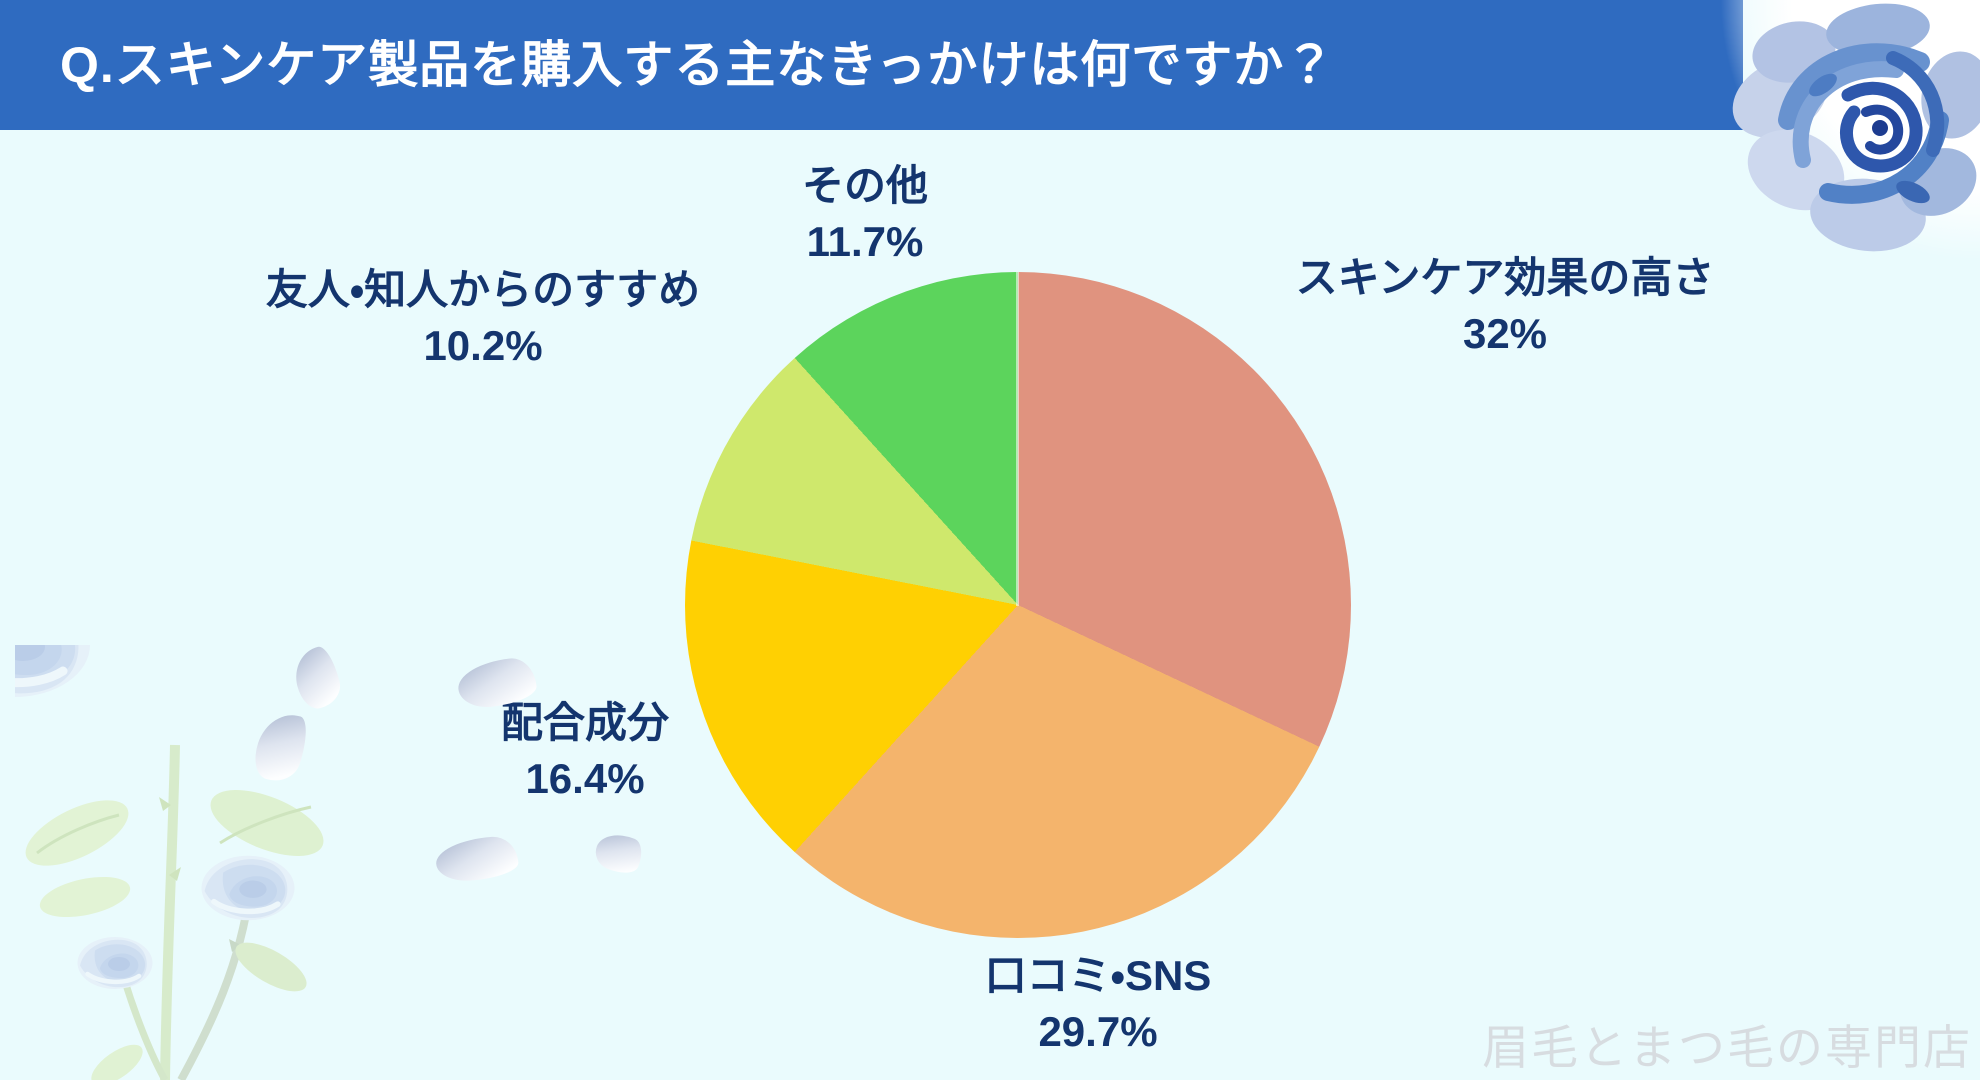 The image size is (1980, 1080). I want to click on question-header-bar: Q.スキンケア製品を購入する主なきっかけは何ですか？, so click(871, 65).